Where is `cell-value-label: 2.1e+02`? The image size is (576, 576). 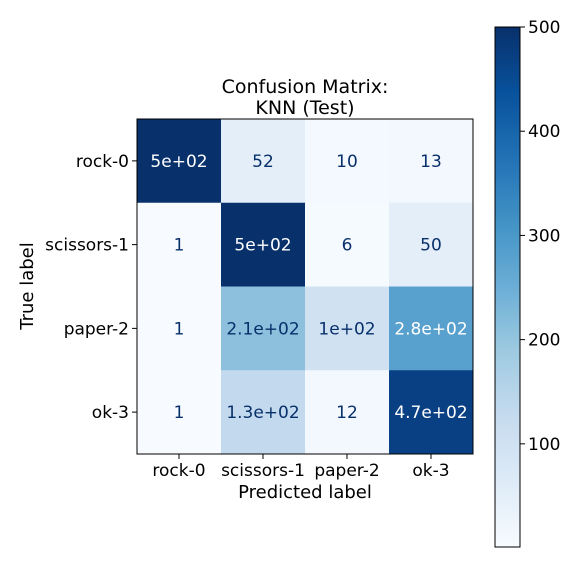
cell-value-label: 2.1e+02 is located at coordinates (262, 329).